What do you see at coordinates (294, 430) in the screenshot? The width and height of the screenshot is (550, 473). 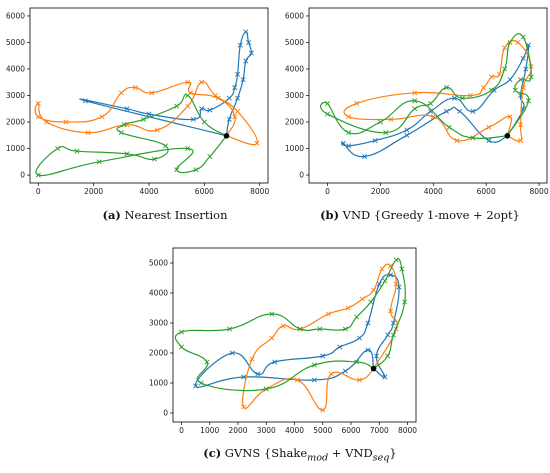 I see `x-tick-label: 4000` at bounding box center [294, 430].